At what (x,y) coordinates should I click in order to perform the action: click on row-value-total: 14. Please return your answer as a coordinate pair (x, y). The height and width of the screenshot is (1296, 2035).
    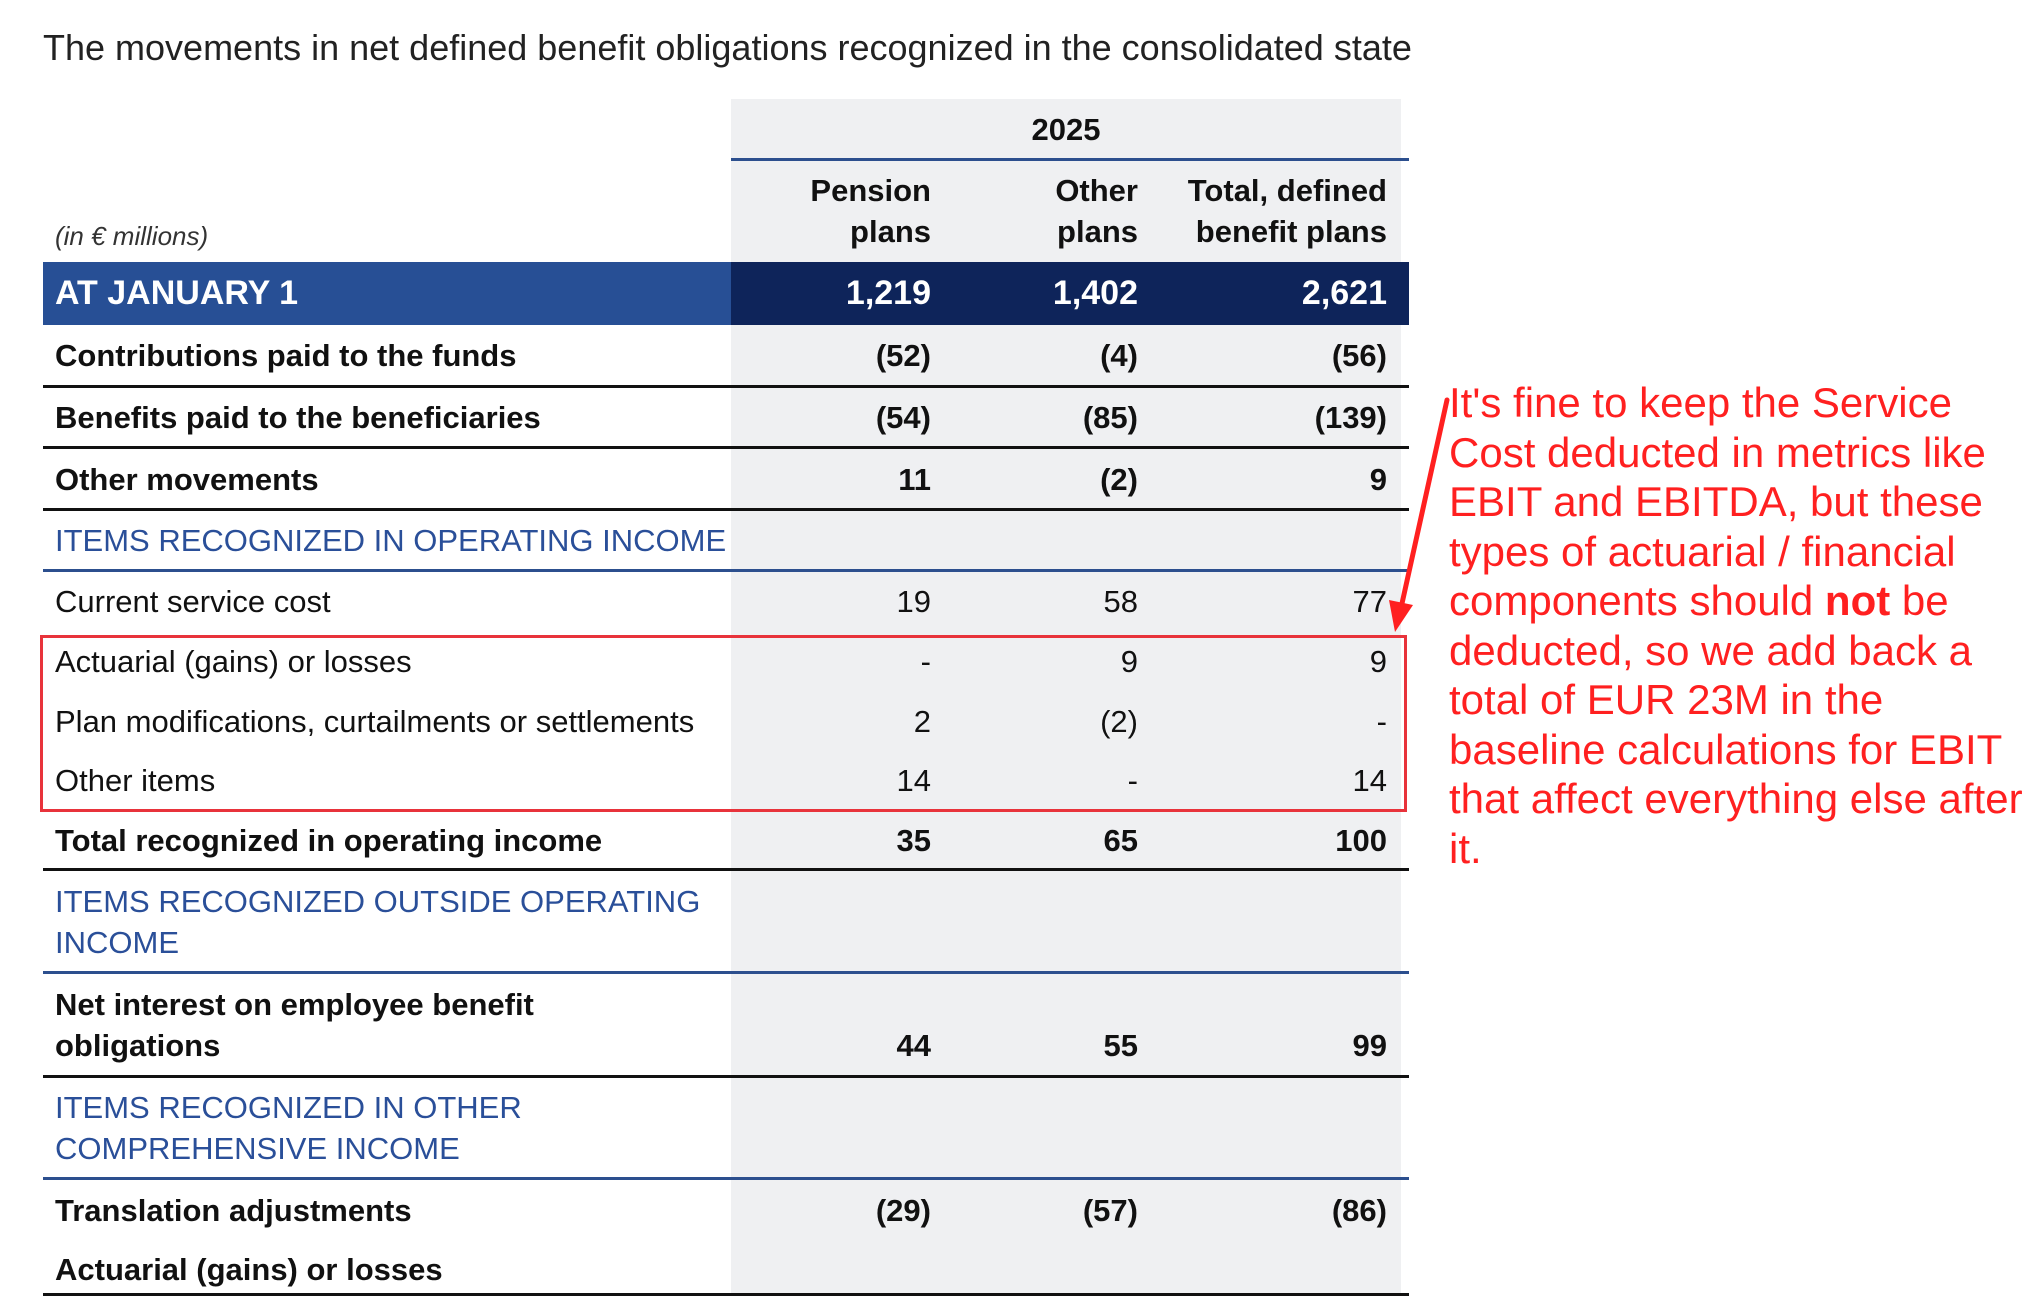
    Looking at the image, I should click on (1369, 780).